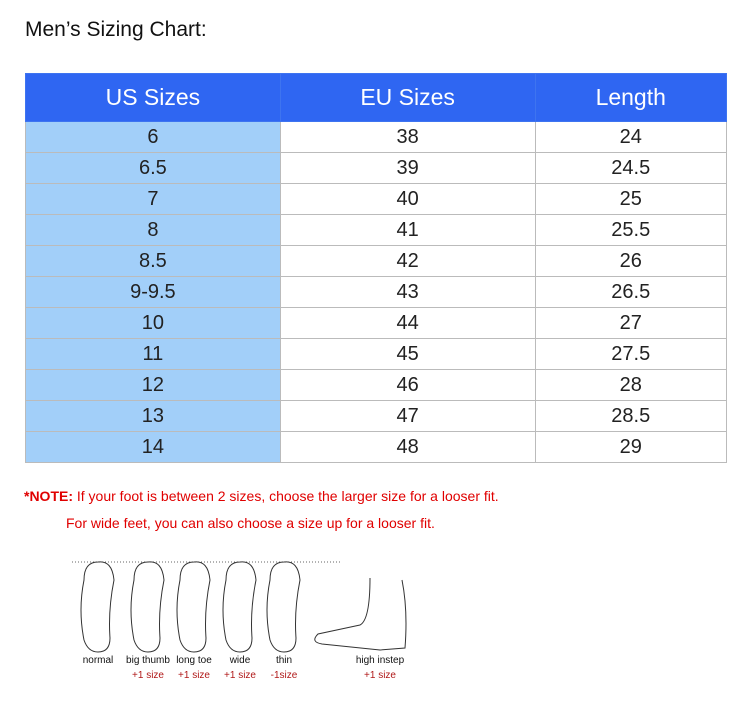  I want to click on table-cell: 9-9.5, so click(153, 292).